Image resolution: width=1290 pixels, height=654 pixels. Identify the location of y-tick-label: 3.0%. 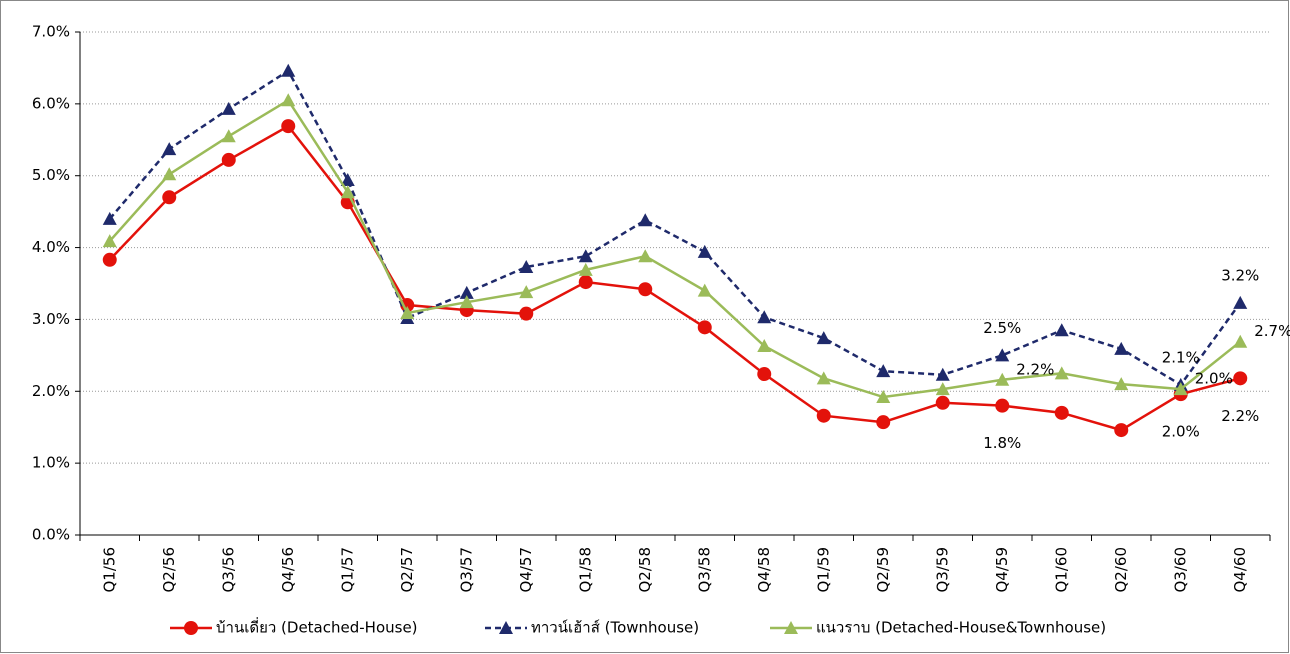
(51, 319).